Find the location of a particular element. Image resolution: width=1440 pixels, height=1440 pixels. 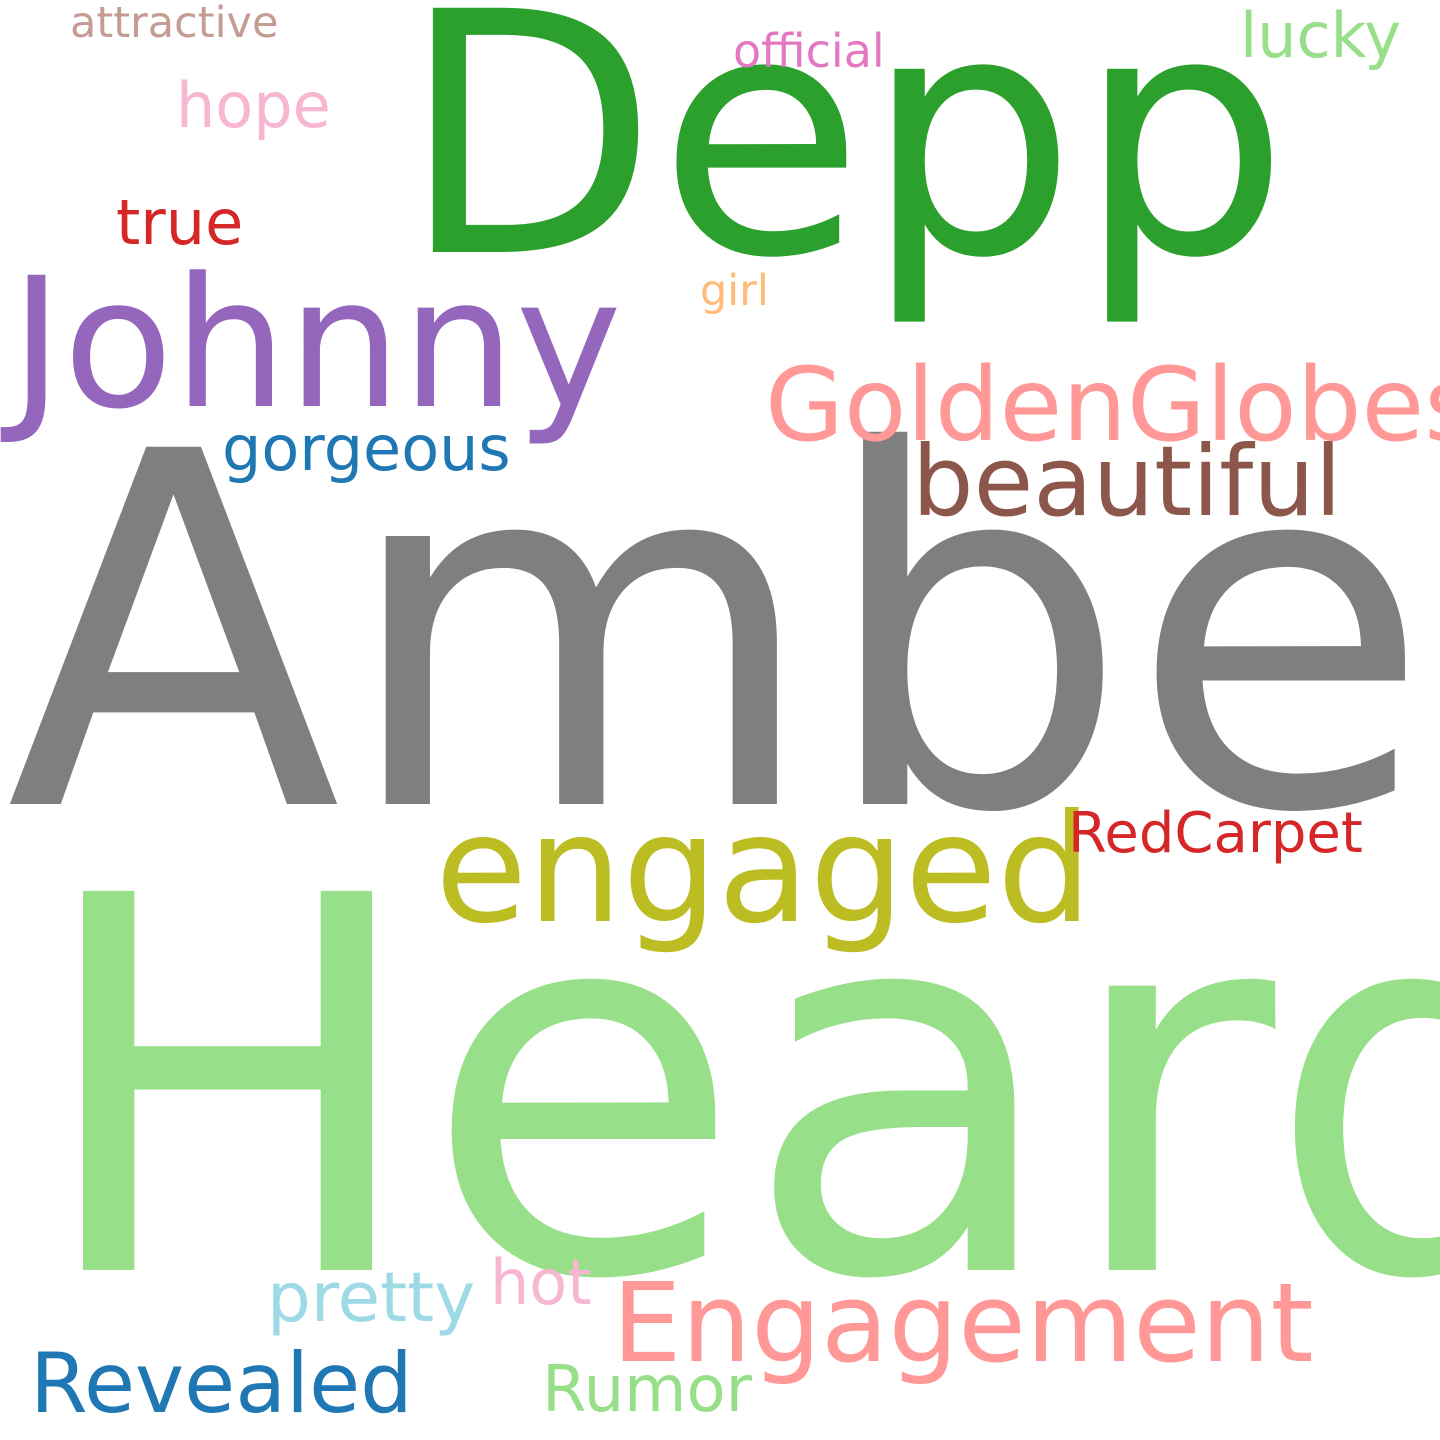

word-engaged: engaged is located at coordinates (764, 870).